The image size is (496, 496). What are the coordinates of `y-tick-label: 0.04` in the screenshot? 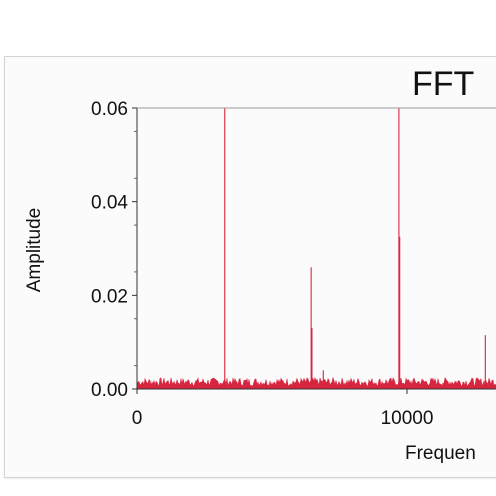 It's located at (109, 203).